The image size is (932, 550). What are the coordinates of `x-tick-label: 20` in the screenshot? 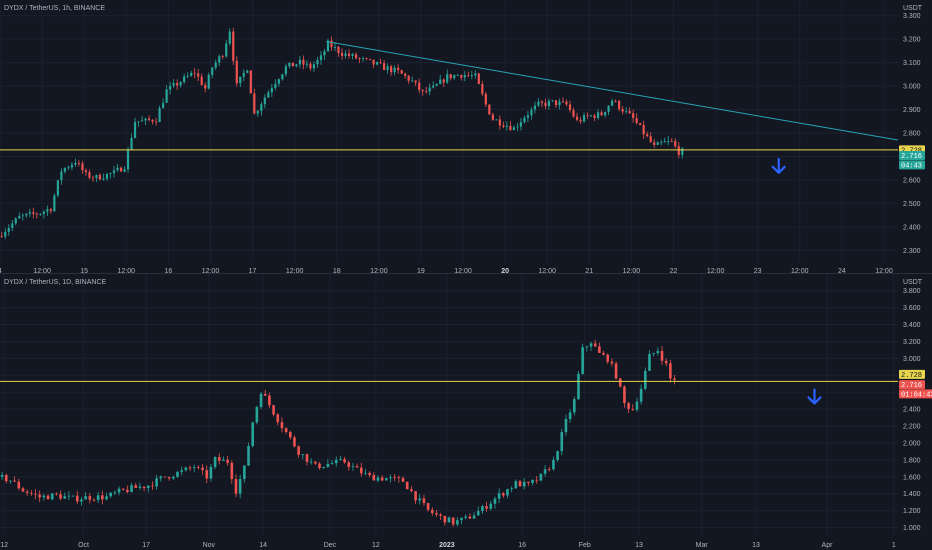 It's located at (505, 271).